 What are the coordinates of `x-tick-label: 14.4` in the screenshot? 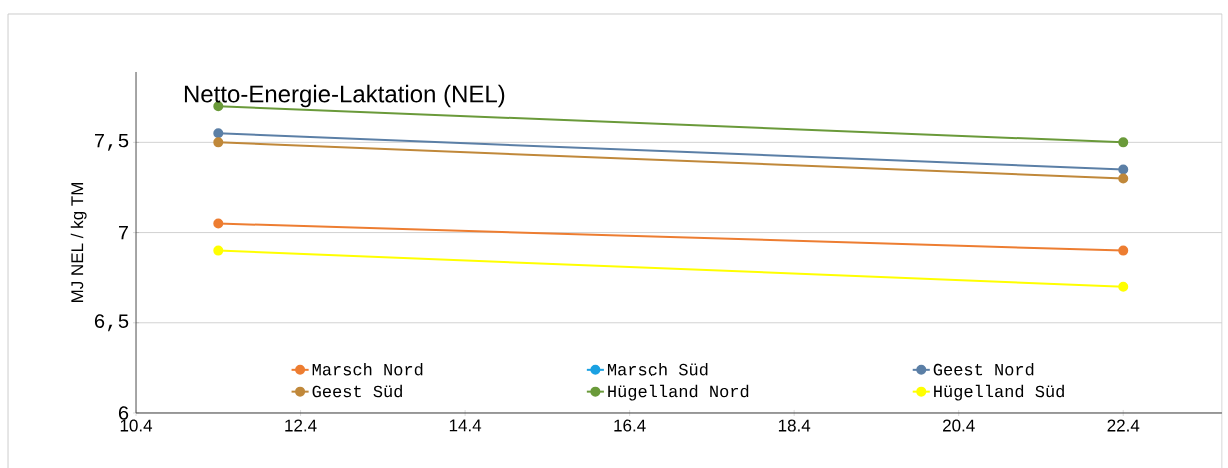 It's located at (465, 425).